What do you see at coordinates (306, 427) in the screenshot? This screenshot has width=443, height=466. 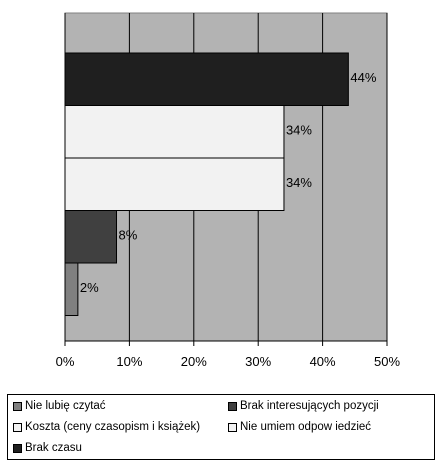 I see `legend-label: Nie umiem odpow iedzieć` at bounding box center [306, 427].